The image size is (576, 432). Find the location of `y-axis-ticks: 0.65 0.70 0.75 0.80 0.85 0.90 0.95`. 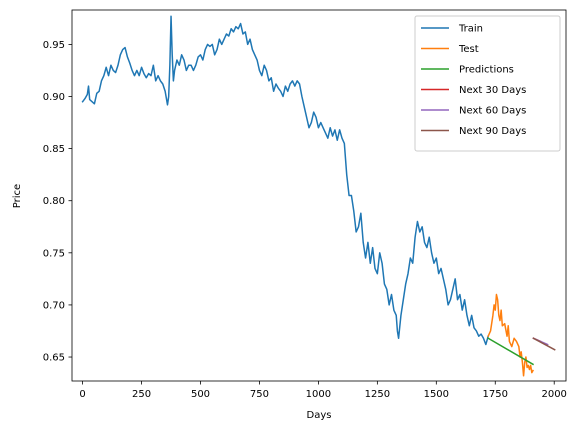

y-axis-ticks: 0.65 0.70 0.75 0.80 0.85 0.90 0.95 is located at coordinates (57, 202).